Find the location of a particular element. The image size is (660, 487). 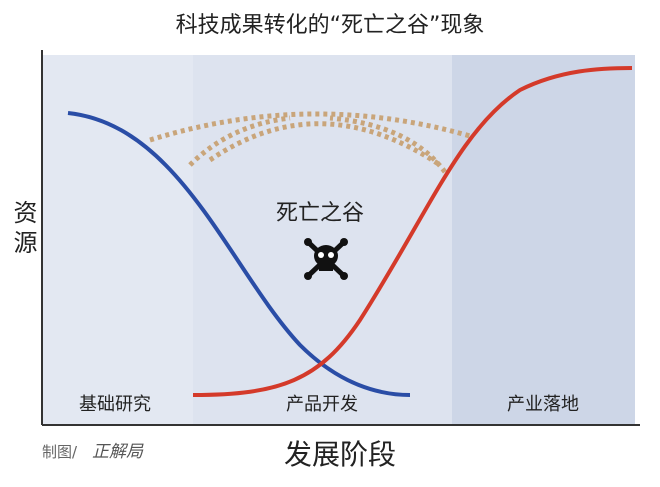

stage-label: 产业落地 is located at coordinates (543, 404).